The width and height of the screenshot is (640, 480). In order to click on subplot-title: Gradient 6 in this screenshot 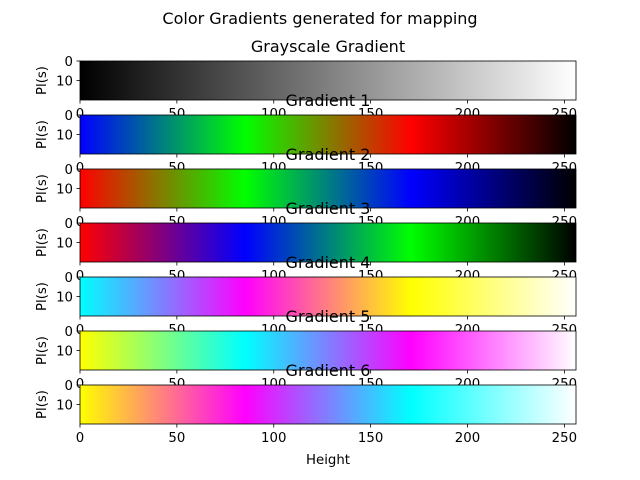, I will do `click(328, 370)`.